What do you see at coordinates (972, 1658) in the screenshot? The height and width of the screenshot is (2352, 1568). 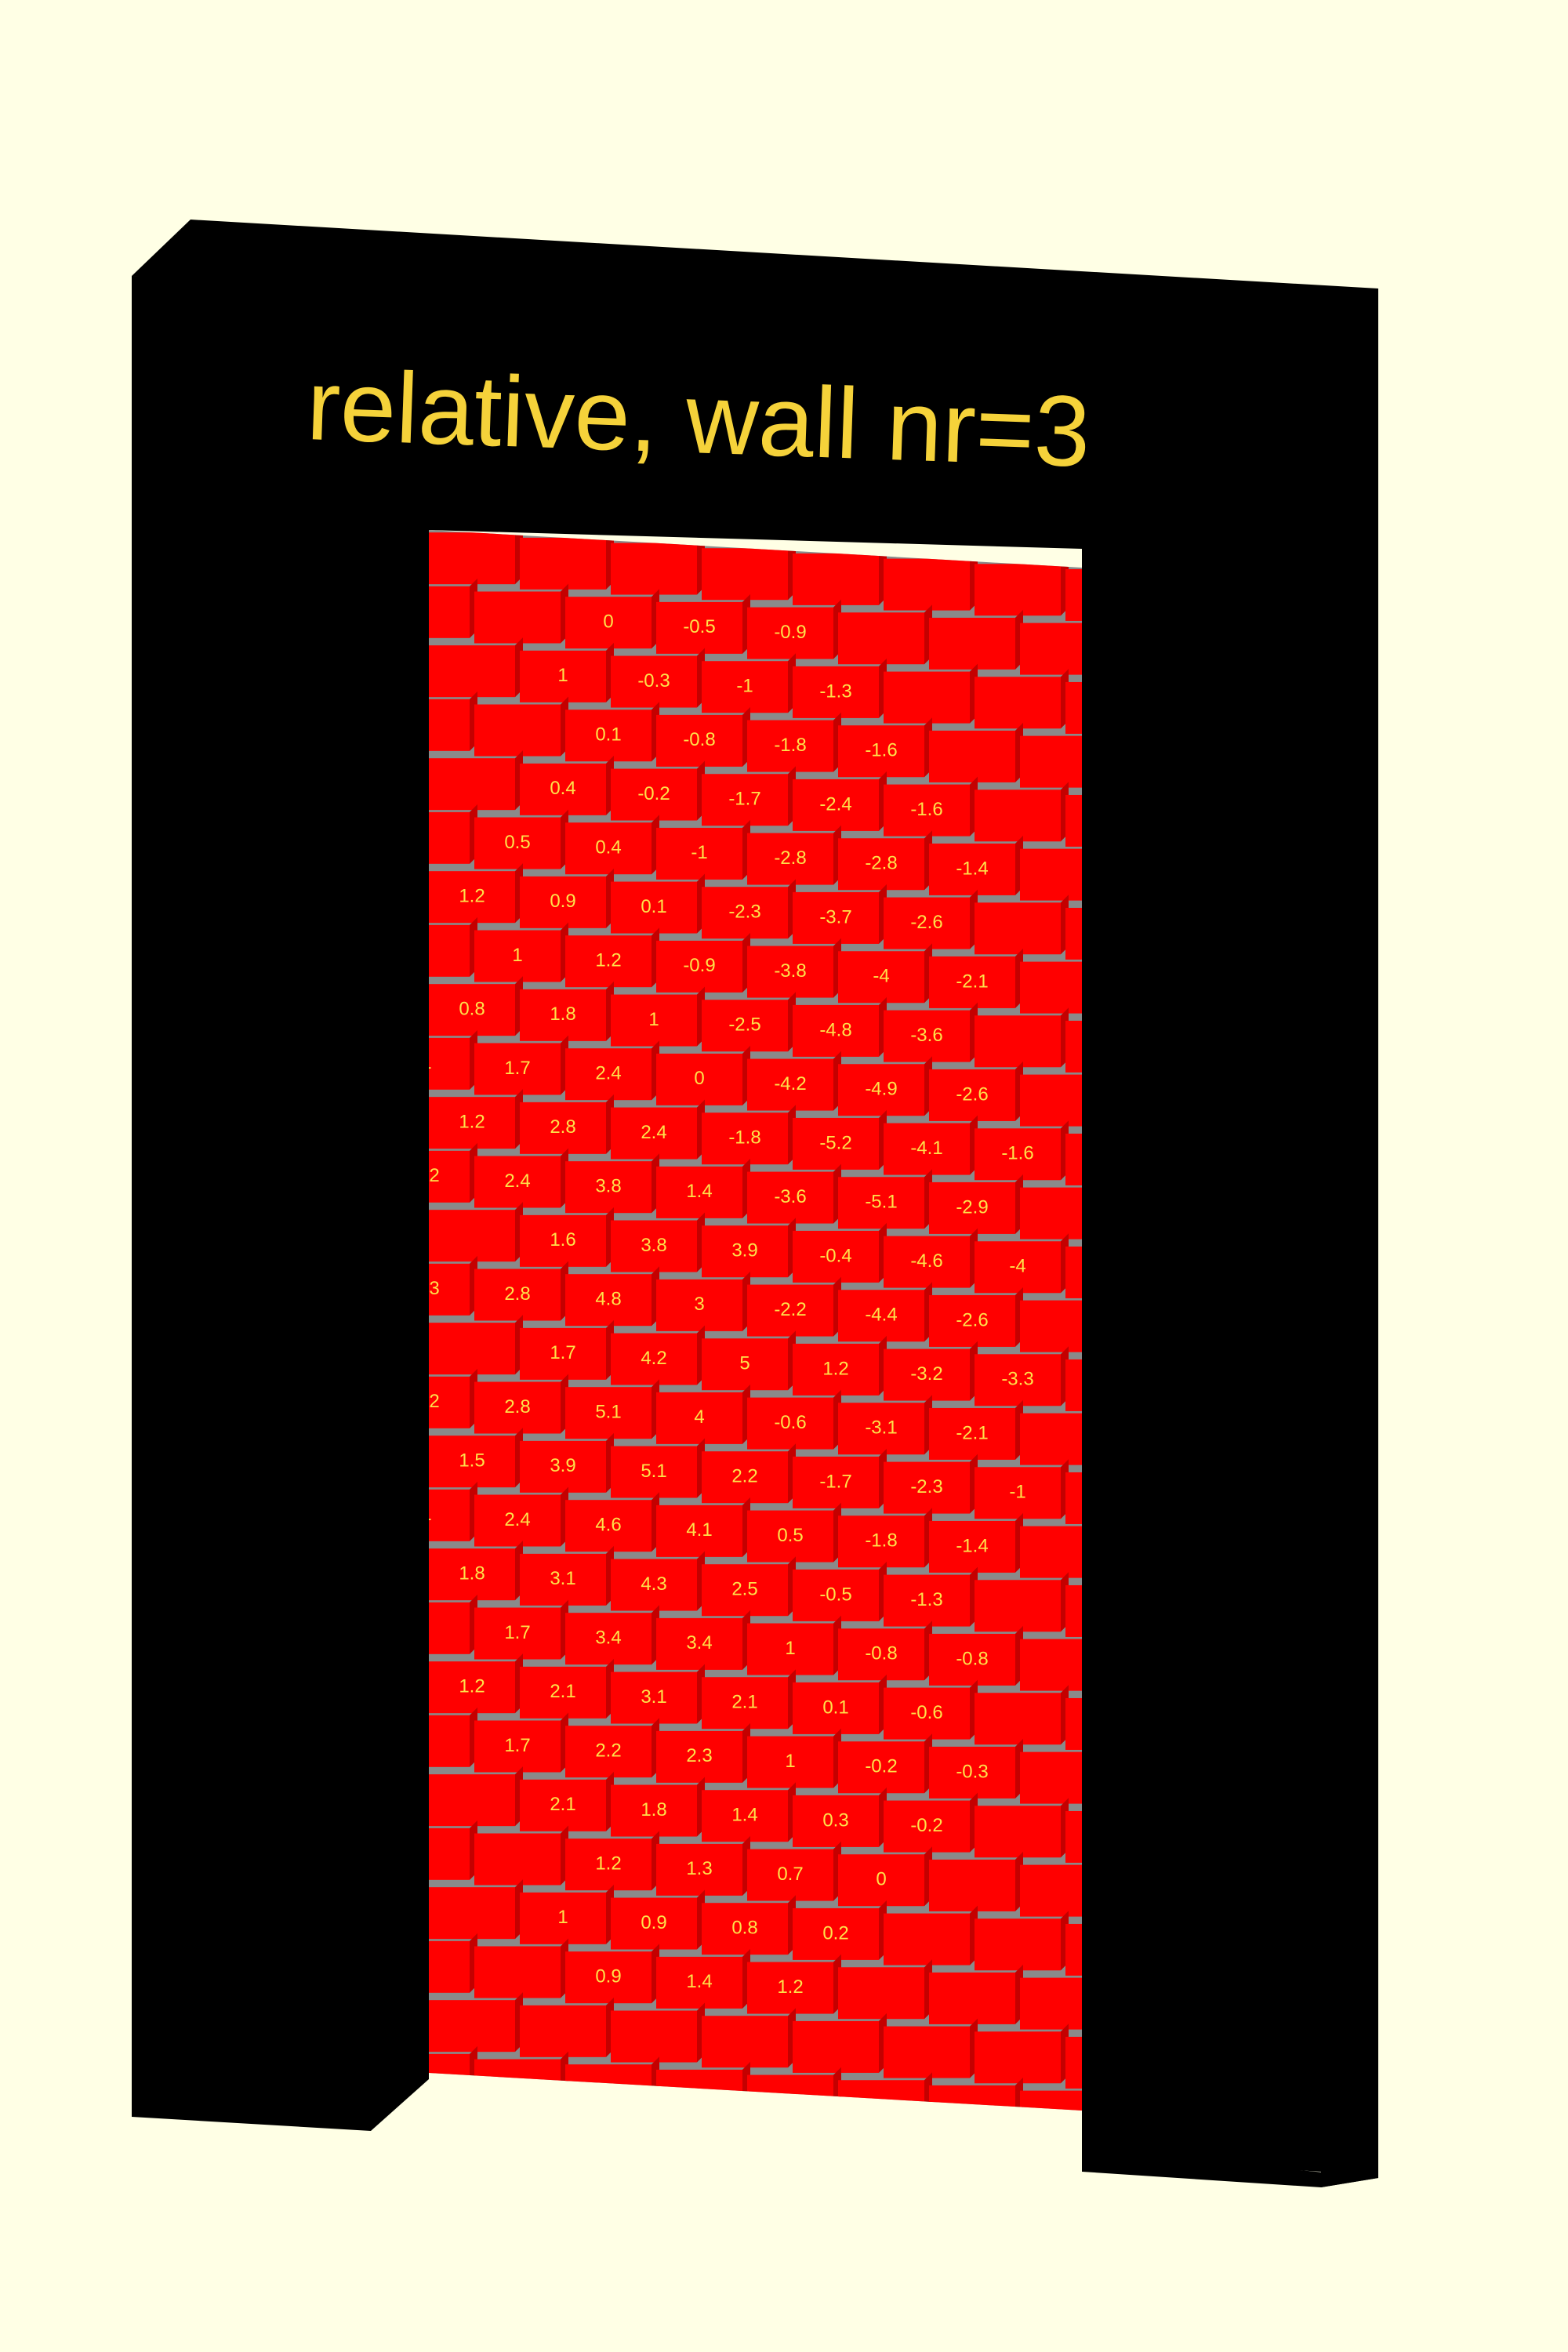 I see `brick-label: -0.8` at bounding box center [972, 1658].